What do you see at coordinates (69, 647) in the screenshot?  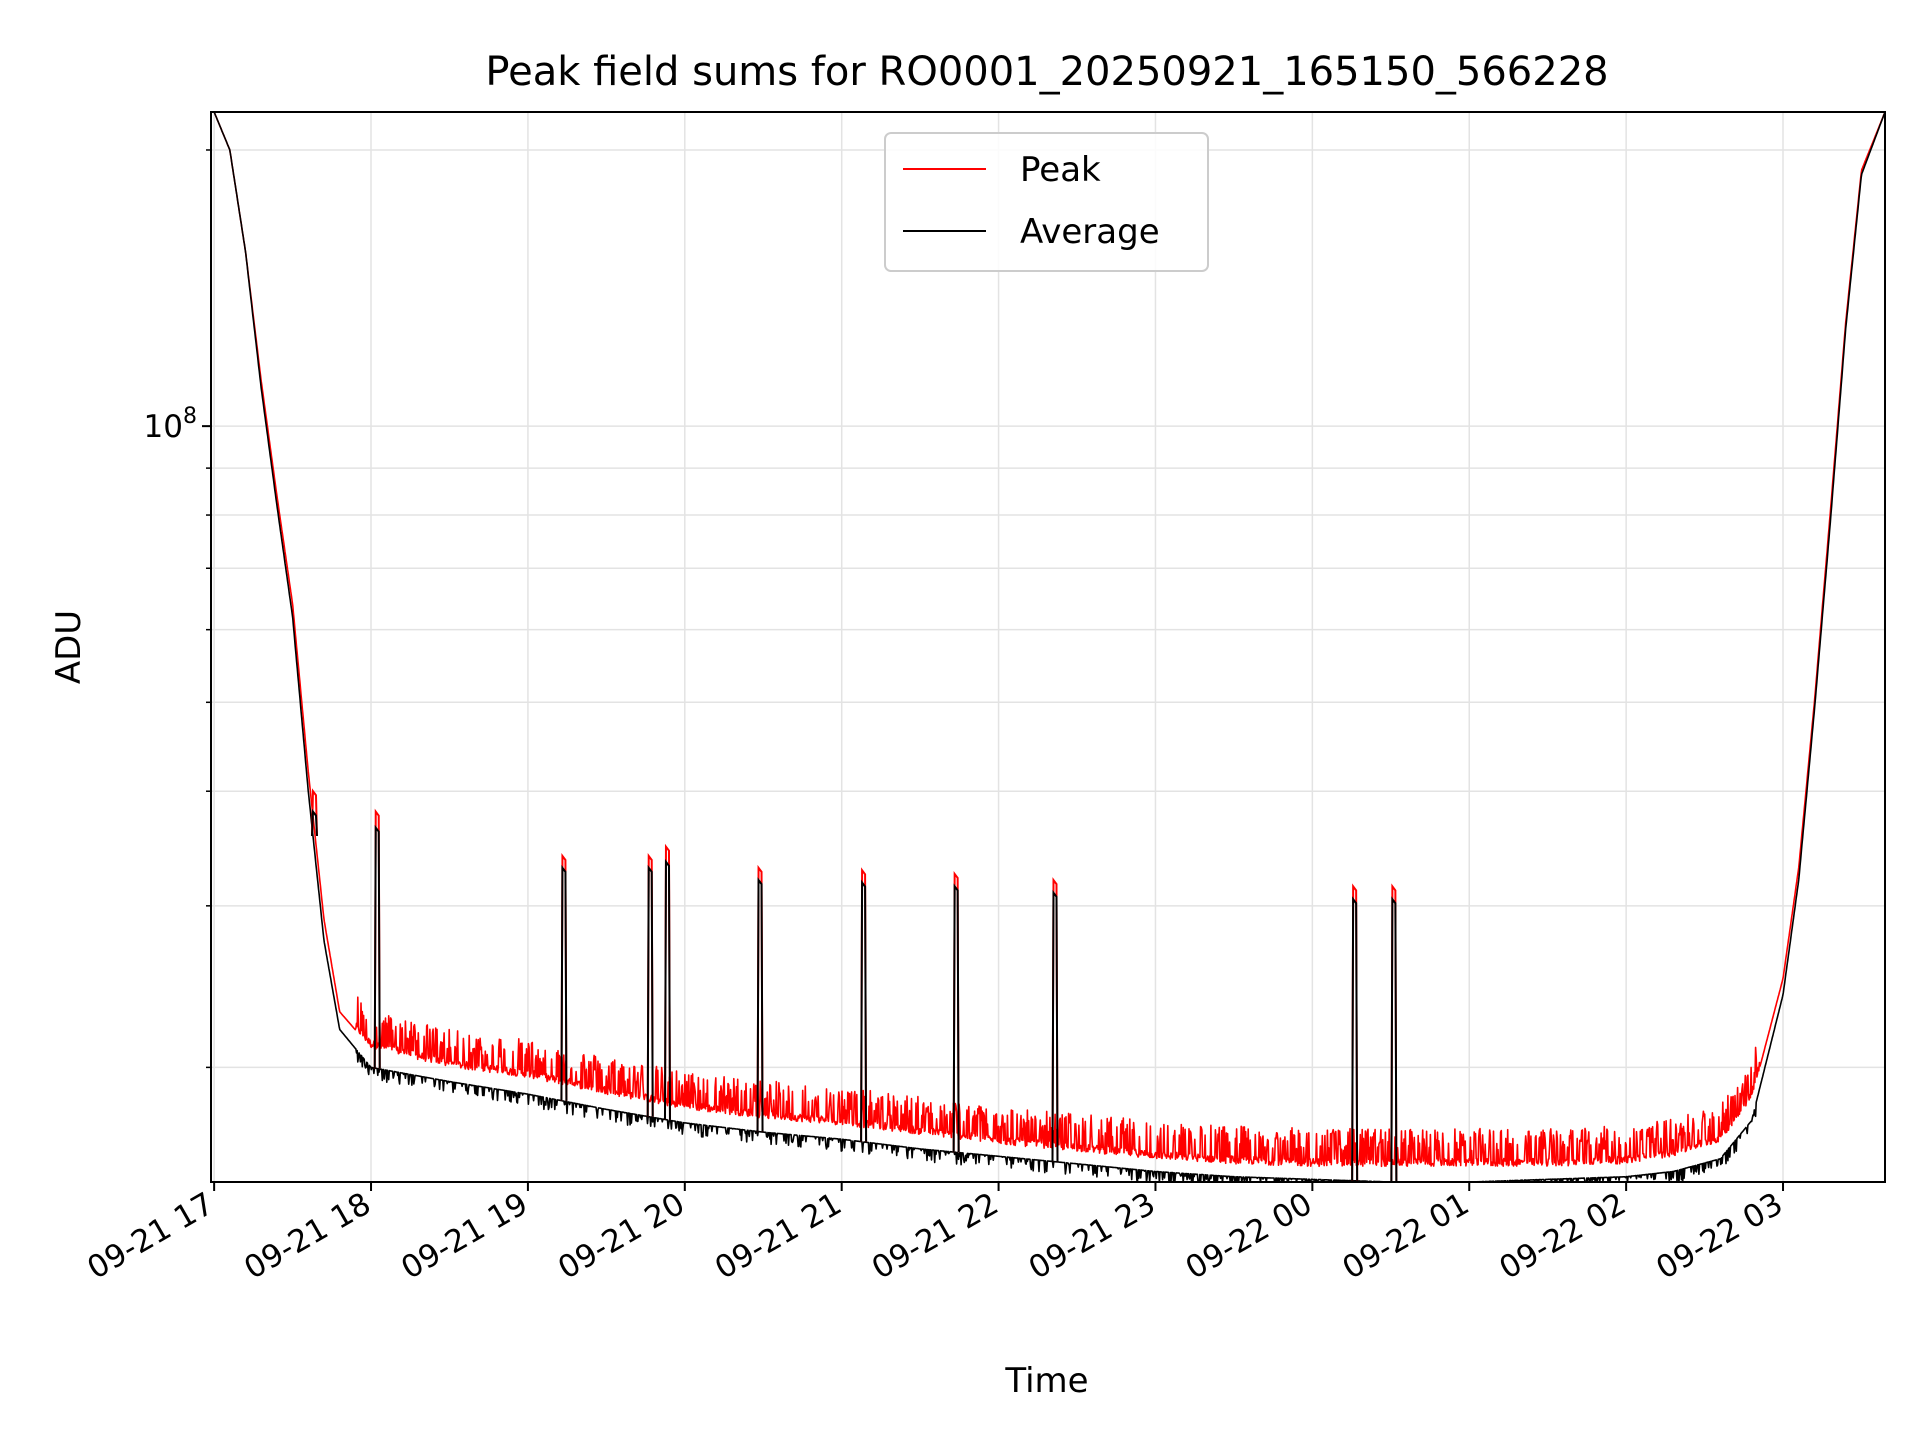 I see `y-axis-label: ADU` at bounding box center [69, 647].